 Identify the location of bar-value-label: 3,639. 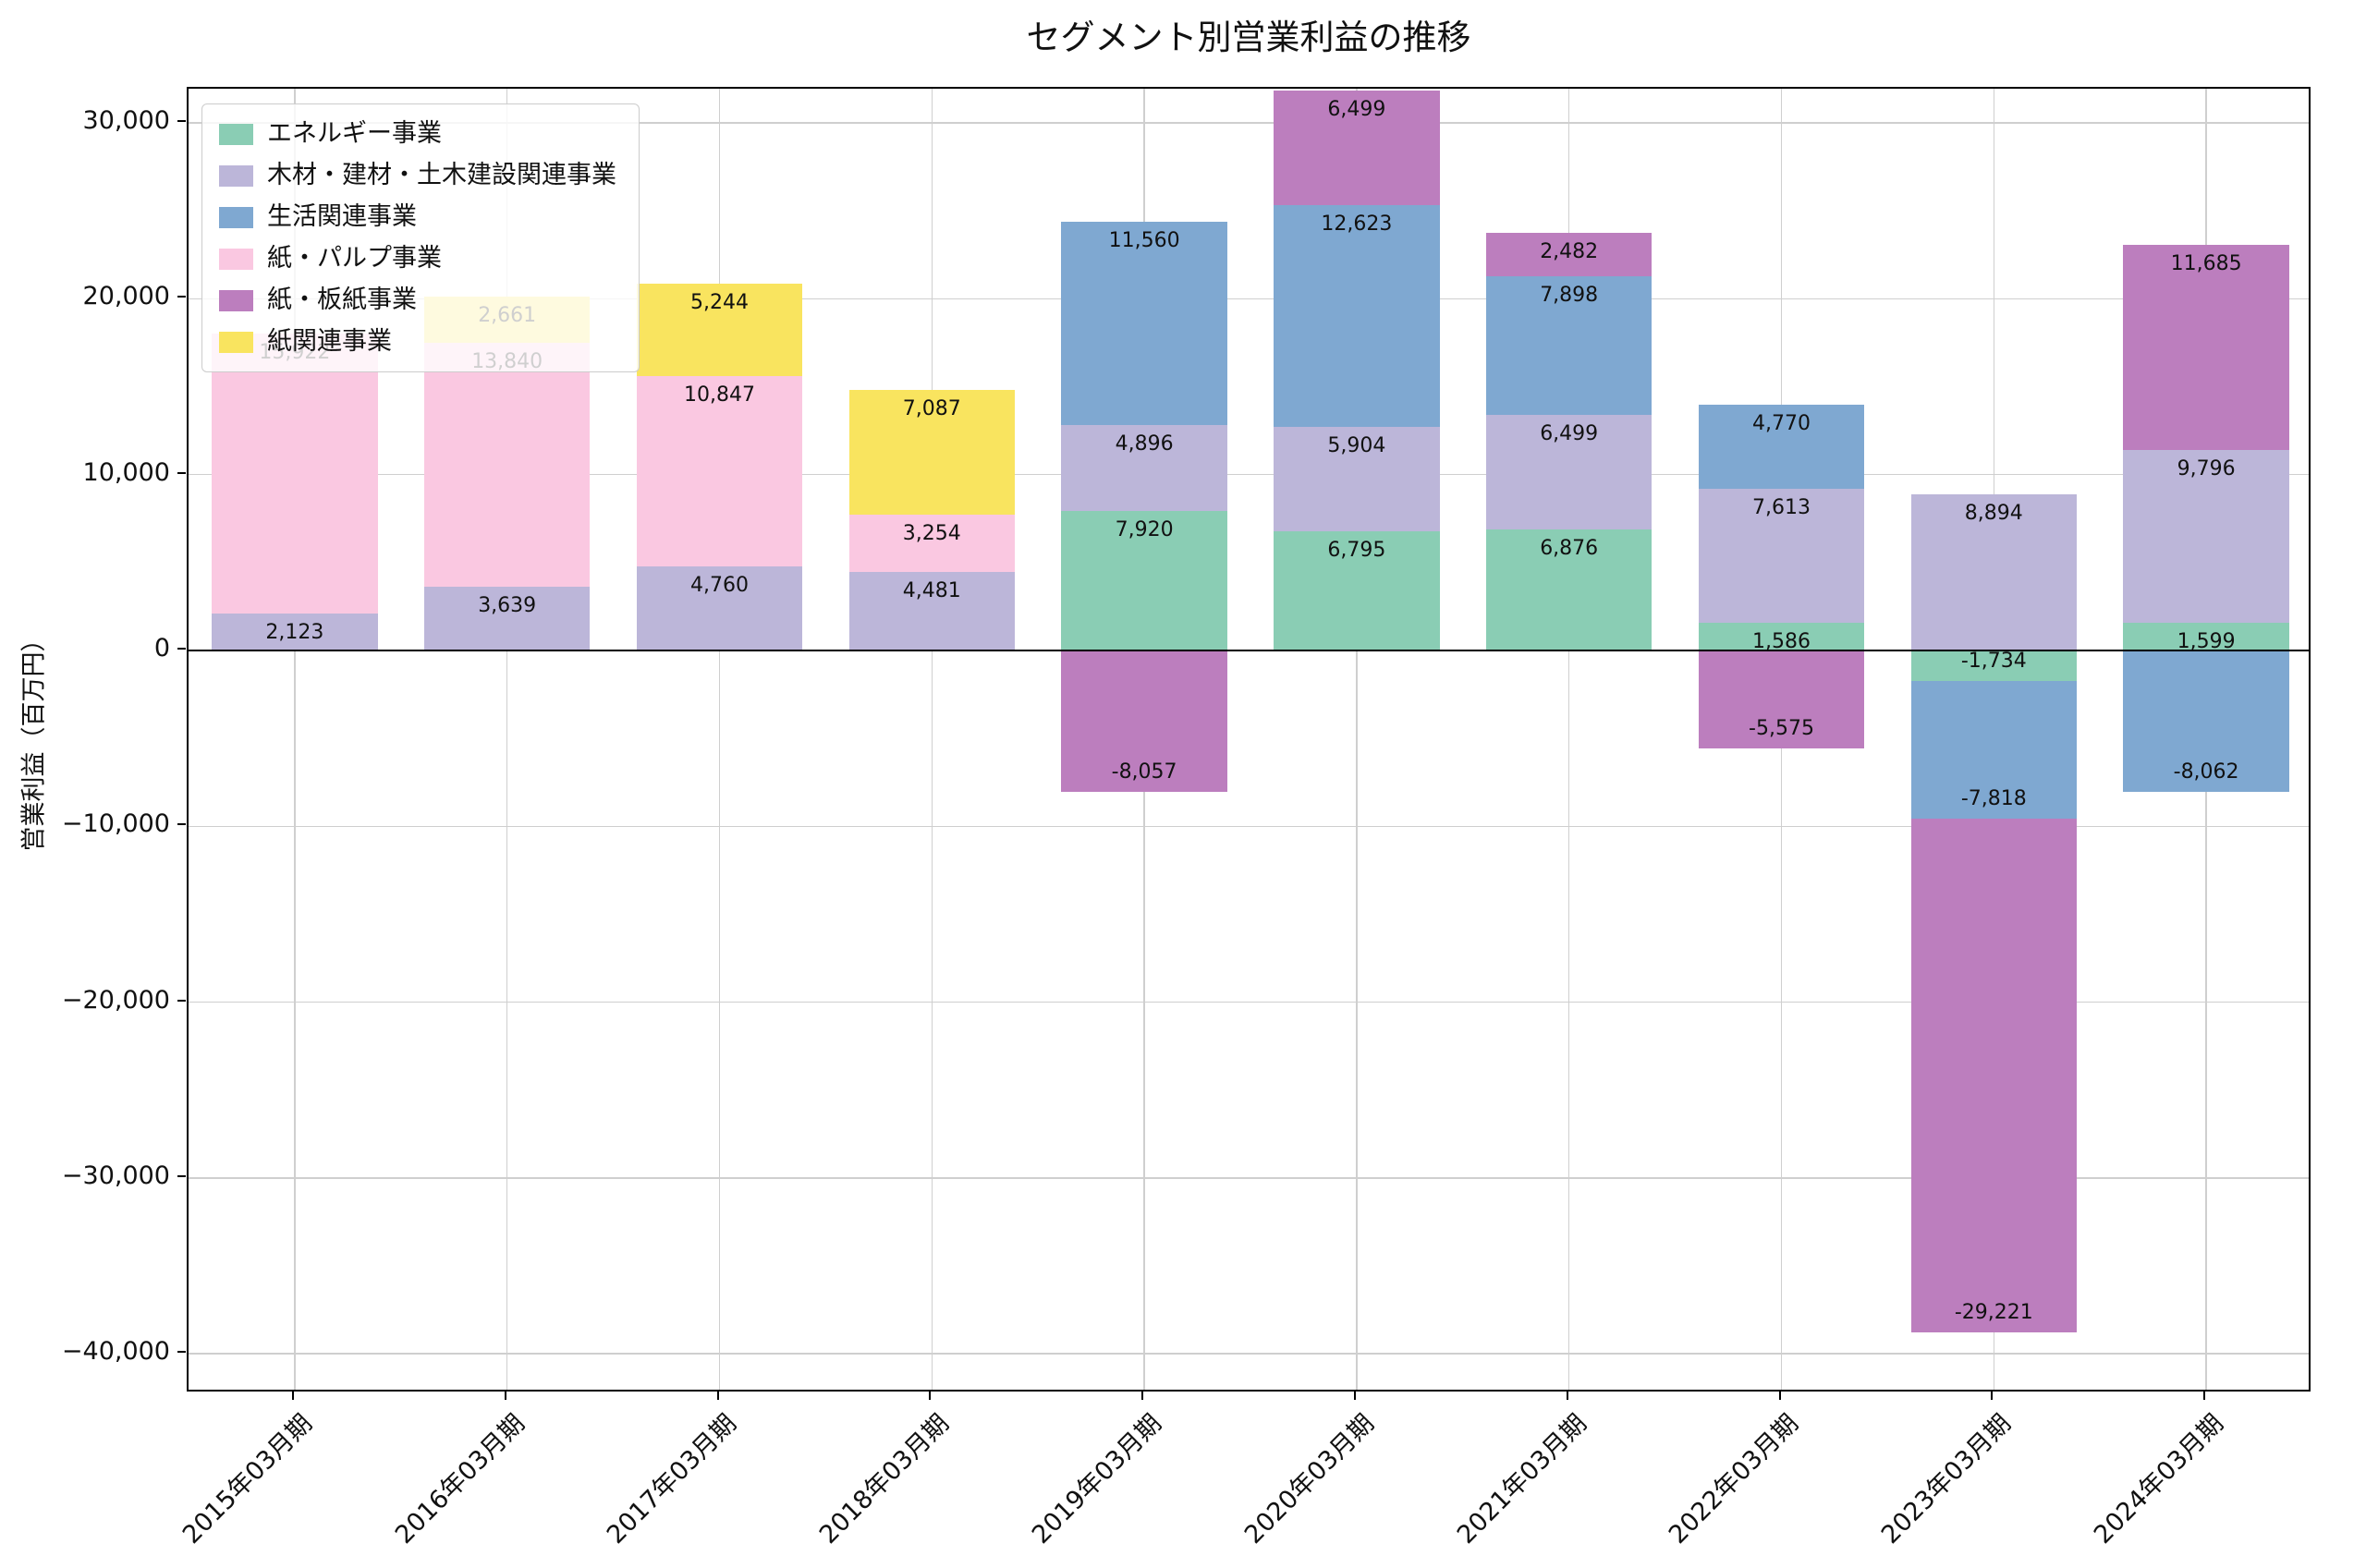
(508, 605).